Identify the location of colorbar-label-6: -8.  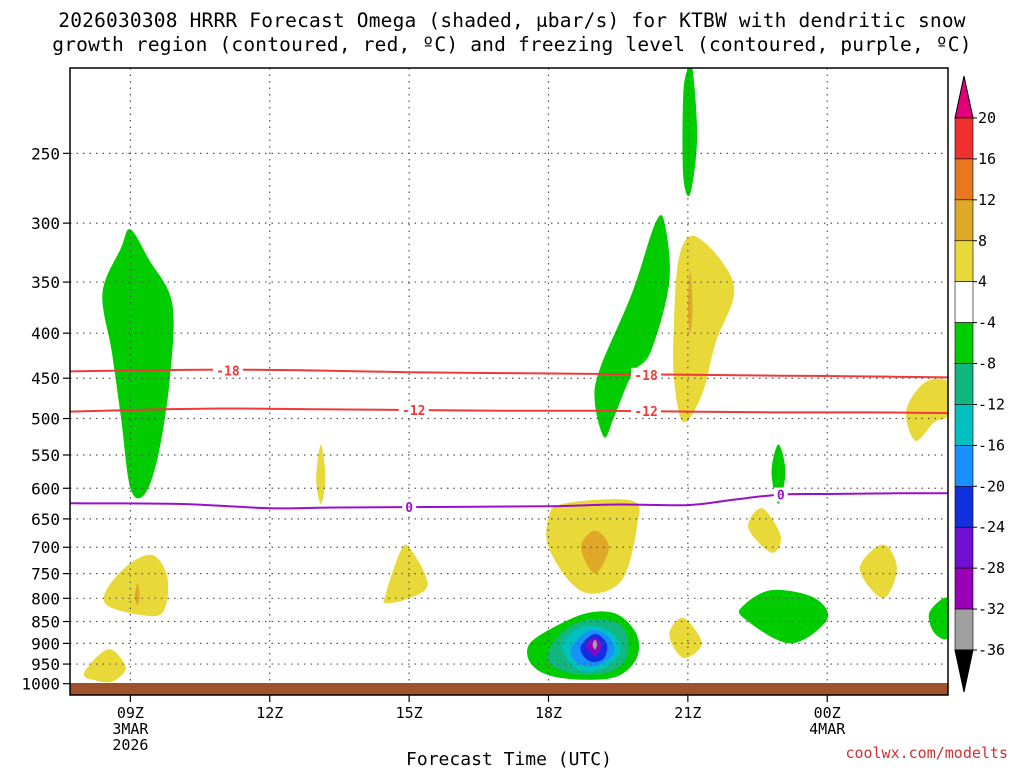
(987, 364).